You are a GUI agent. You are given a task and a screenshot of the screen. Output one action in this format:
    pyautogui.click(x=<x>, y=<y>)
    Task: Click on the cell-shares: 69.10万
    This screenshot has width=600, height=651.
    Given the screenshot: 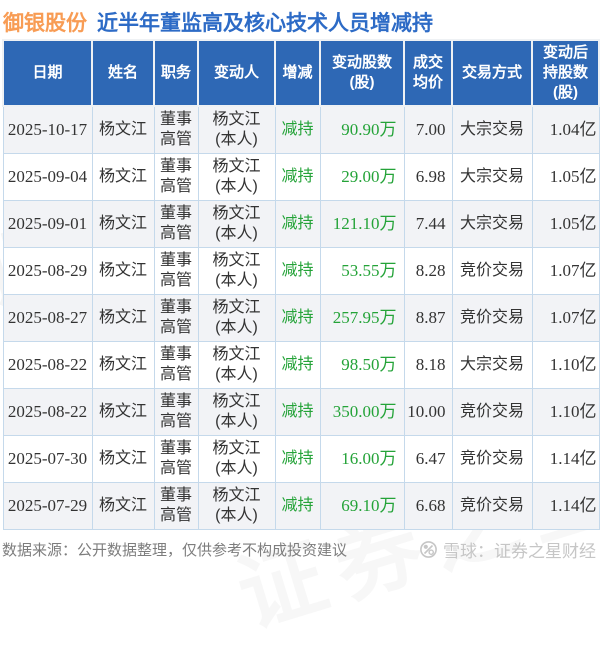 What is the action you would take?
    pyautogui.click(x=362, y=505)
    